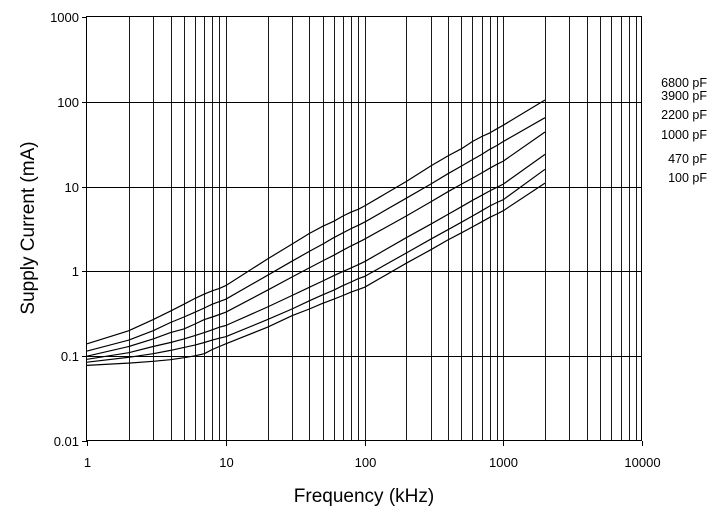  Describe the element at coordinates (503, 462) in the screenshot. I see `x-tick-label: 1000` at that location.